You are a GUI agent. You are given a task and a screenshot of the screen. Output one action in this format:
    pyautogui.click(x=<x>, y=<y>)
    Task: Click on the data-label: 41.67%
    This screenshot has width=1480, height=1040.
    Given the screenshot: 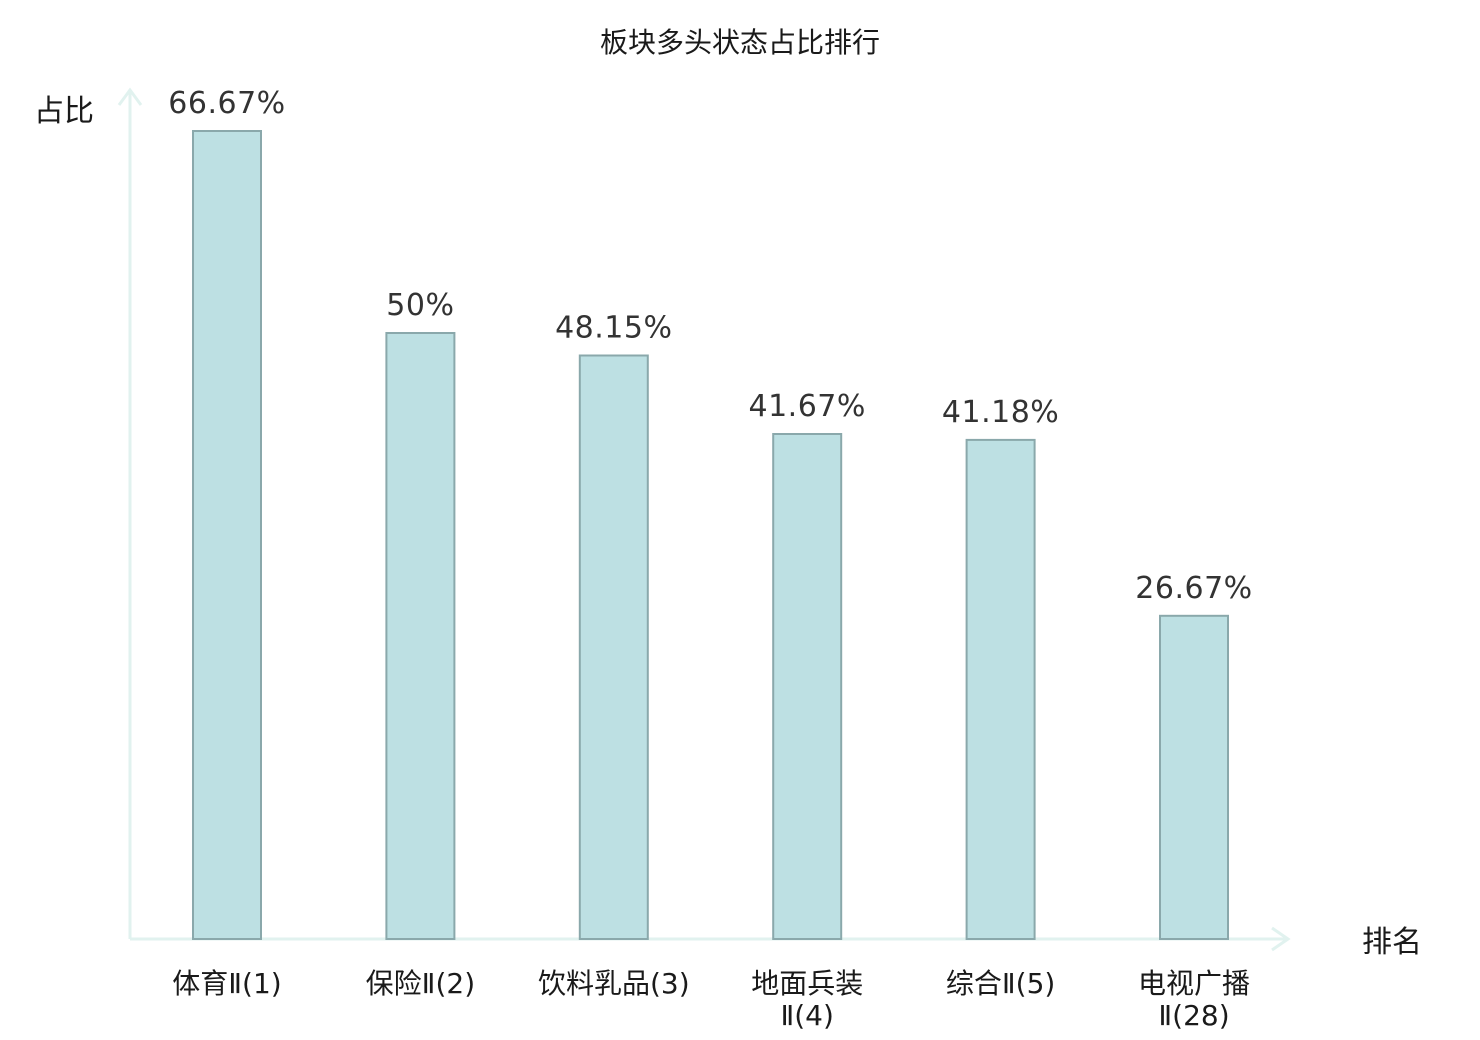 What is the action you would take?
    pyautogui.click(x=807, y=406)
    